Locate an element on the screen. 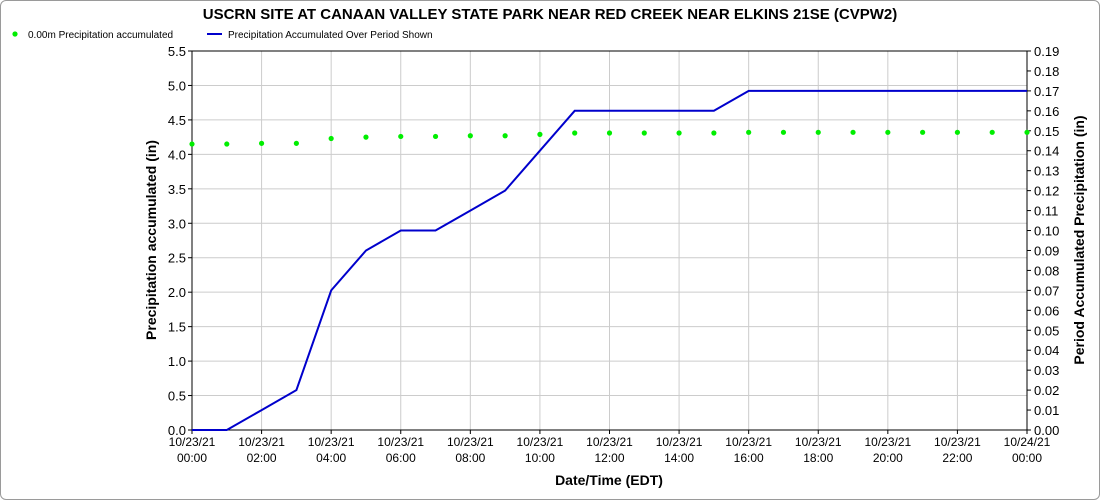  y-right-tick-label: 0.17 is located at coordinates (1046, 91).